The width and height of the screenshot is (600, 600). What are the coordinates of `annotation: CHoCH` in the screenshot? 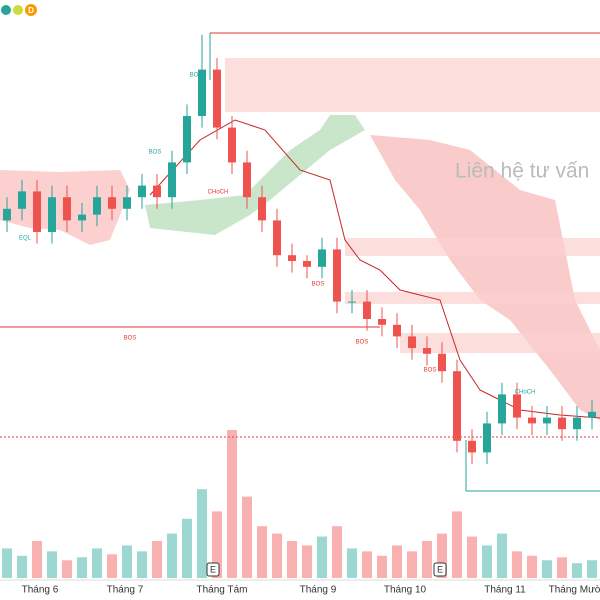 It's located at (525, 393).